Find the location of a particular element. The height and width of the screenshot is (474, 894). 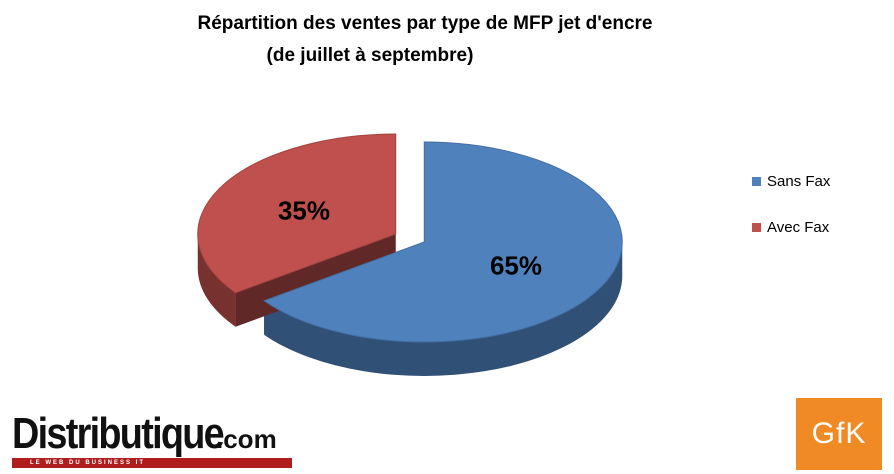

legend-item-avec-fax: Avec Fax is located at coordinates (791, 227).